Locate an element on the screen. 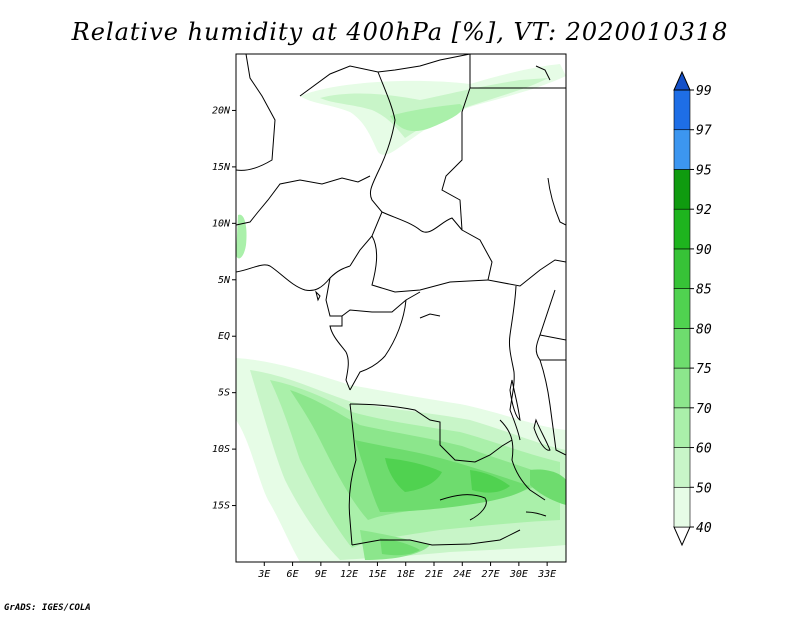 Image resolution: width=800 pixels, height=618 pixels. lon-tick-label: 12E is located at coordinates (349, 574).